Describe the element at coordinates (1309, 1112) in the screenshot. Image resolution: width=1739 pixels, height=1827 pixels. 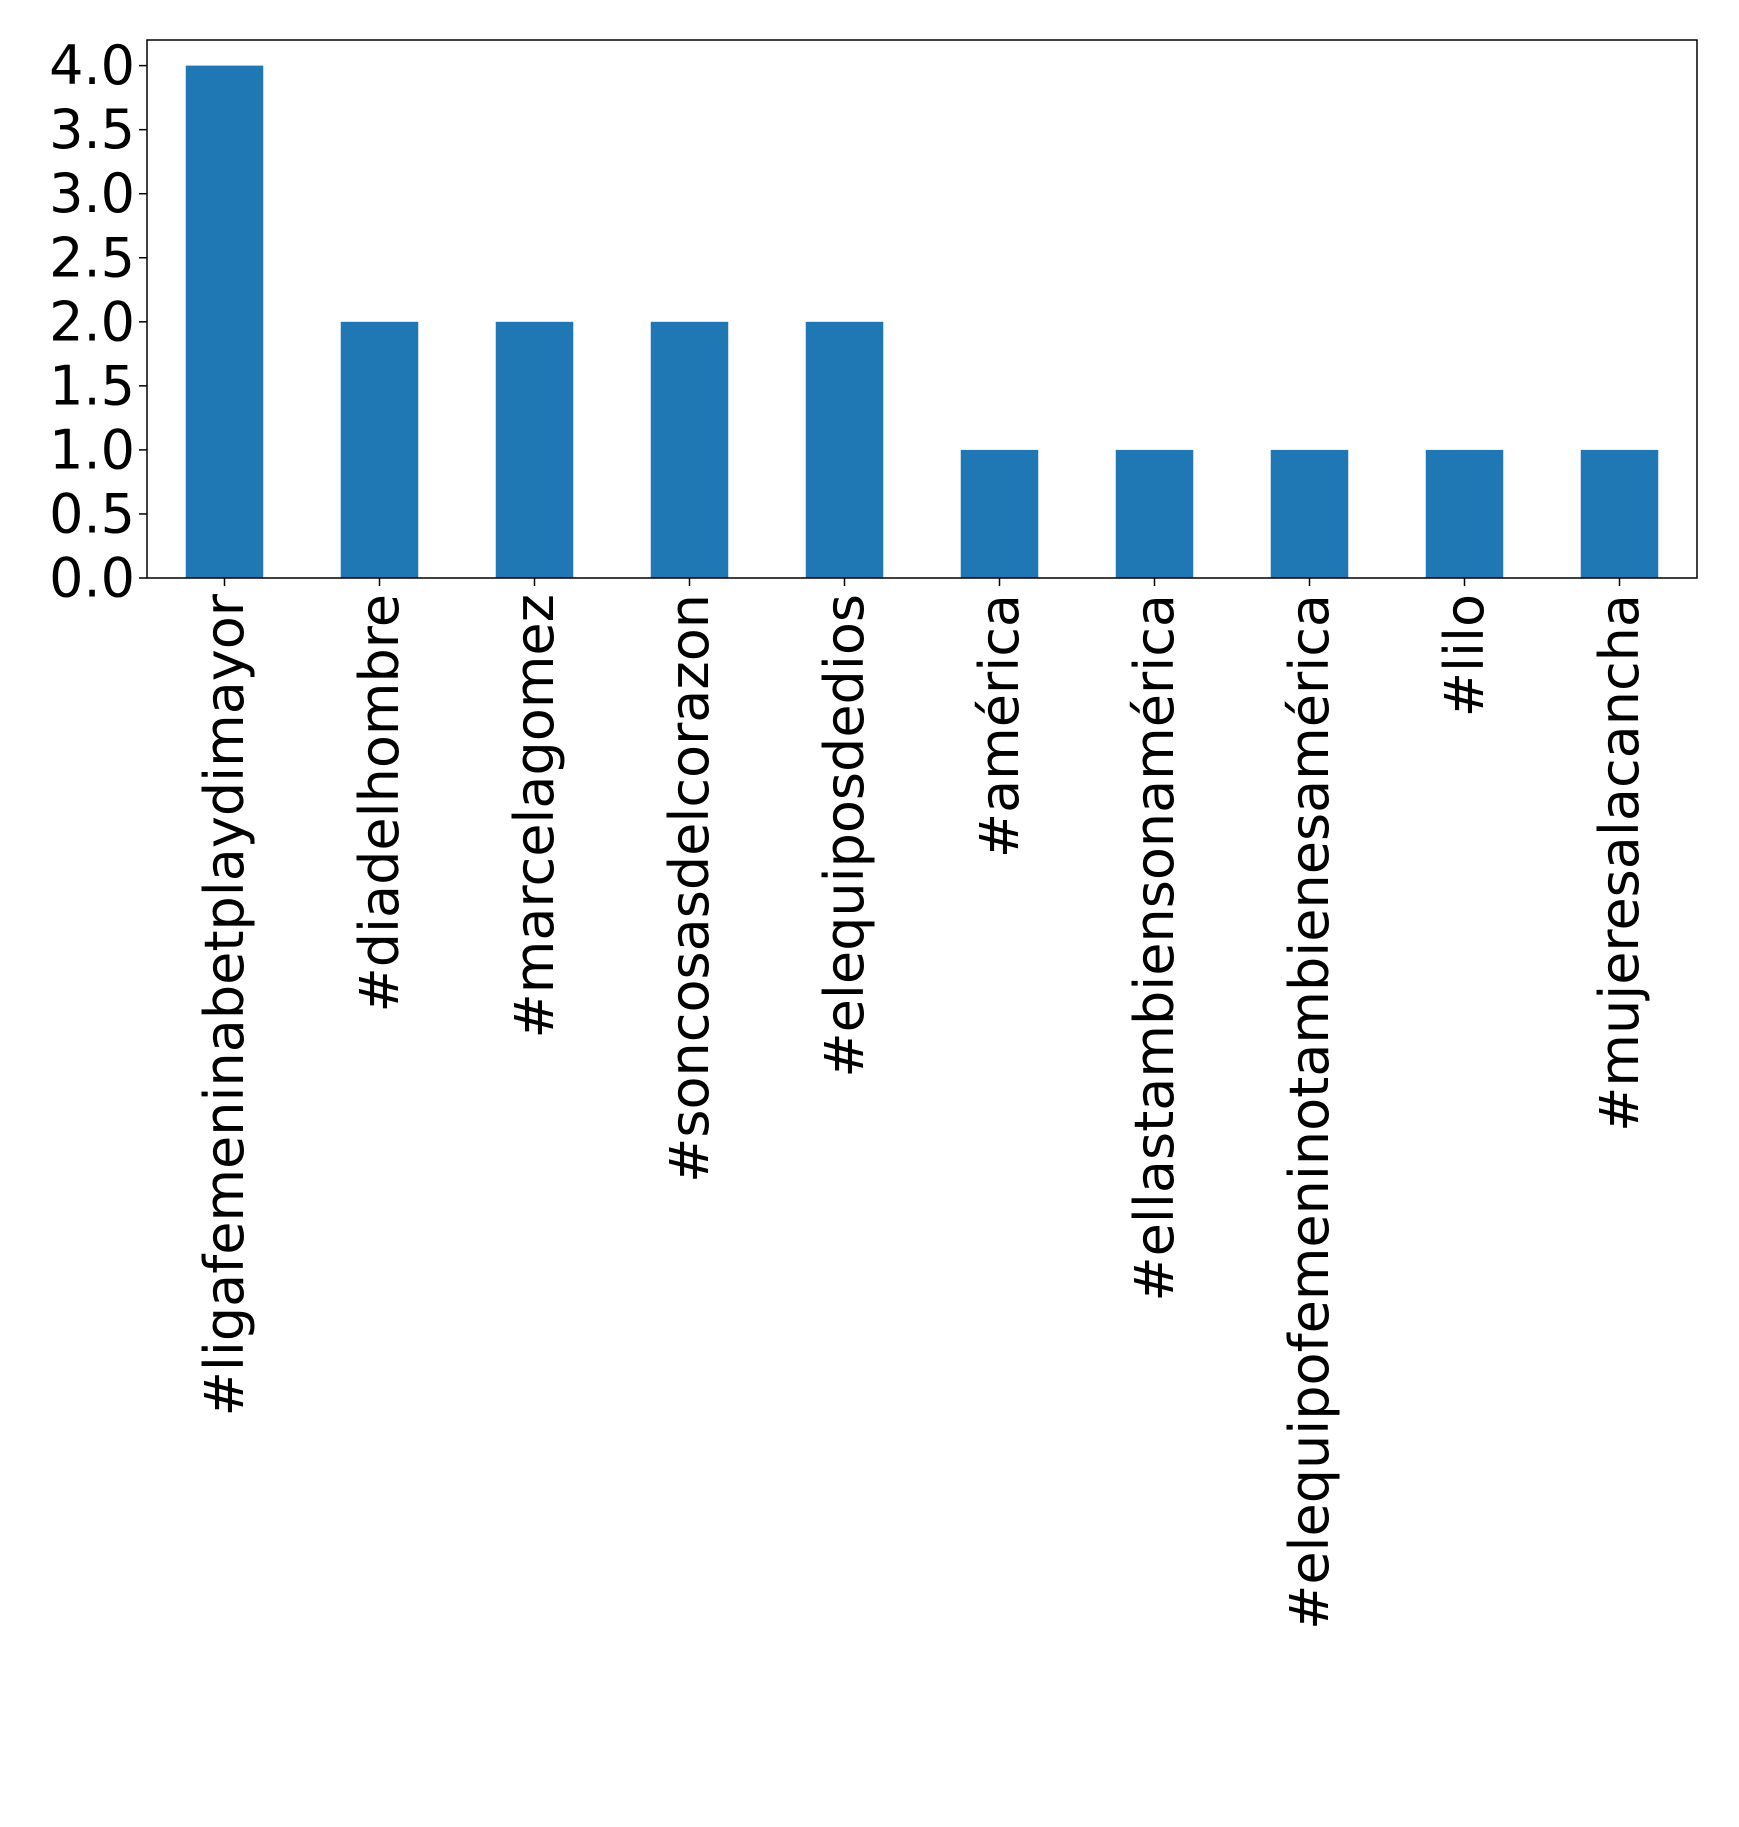
I see `x-tick-label: #elequipofemeninotambienesamérica` at that location.